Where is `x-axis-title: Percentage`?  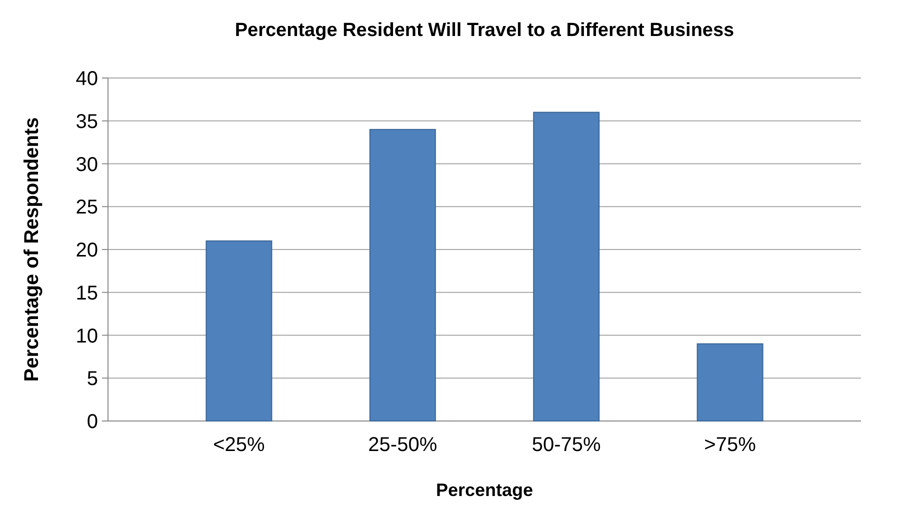 x-axis-title: Percentage is located at coordinates (485, 490).